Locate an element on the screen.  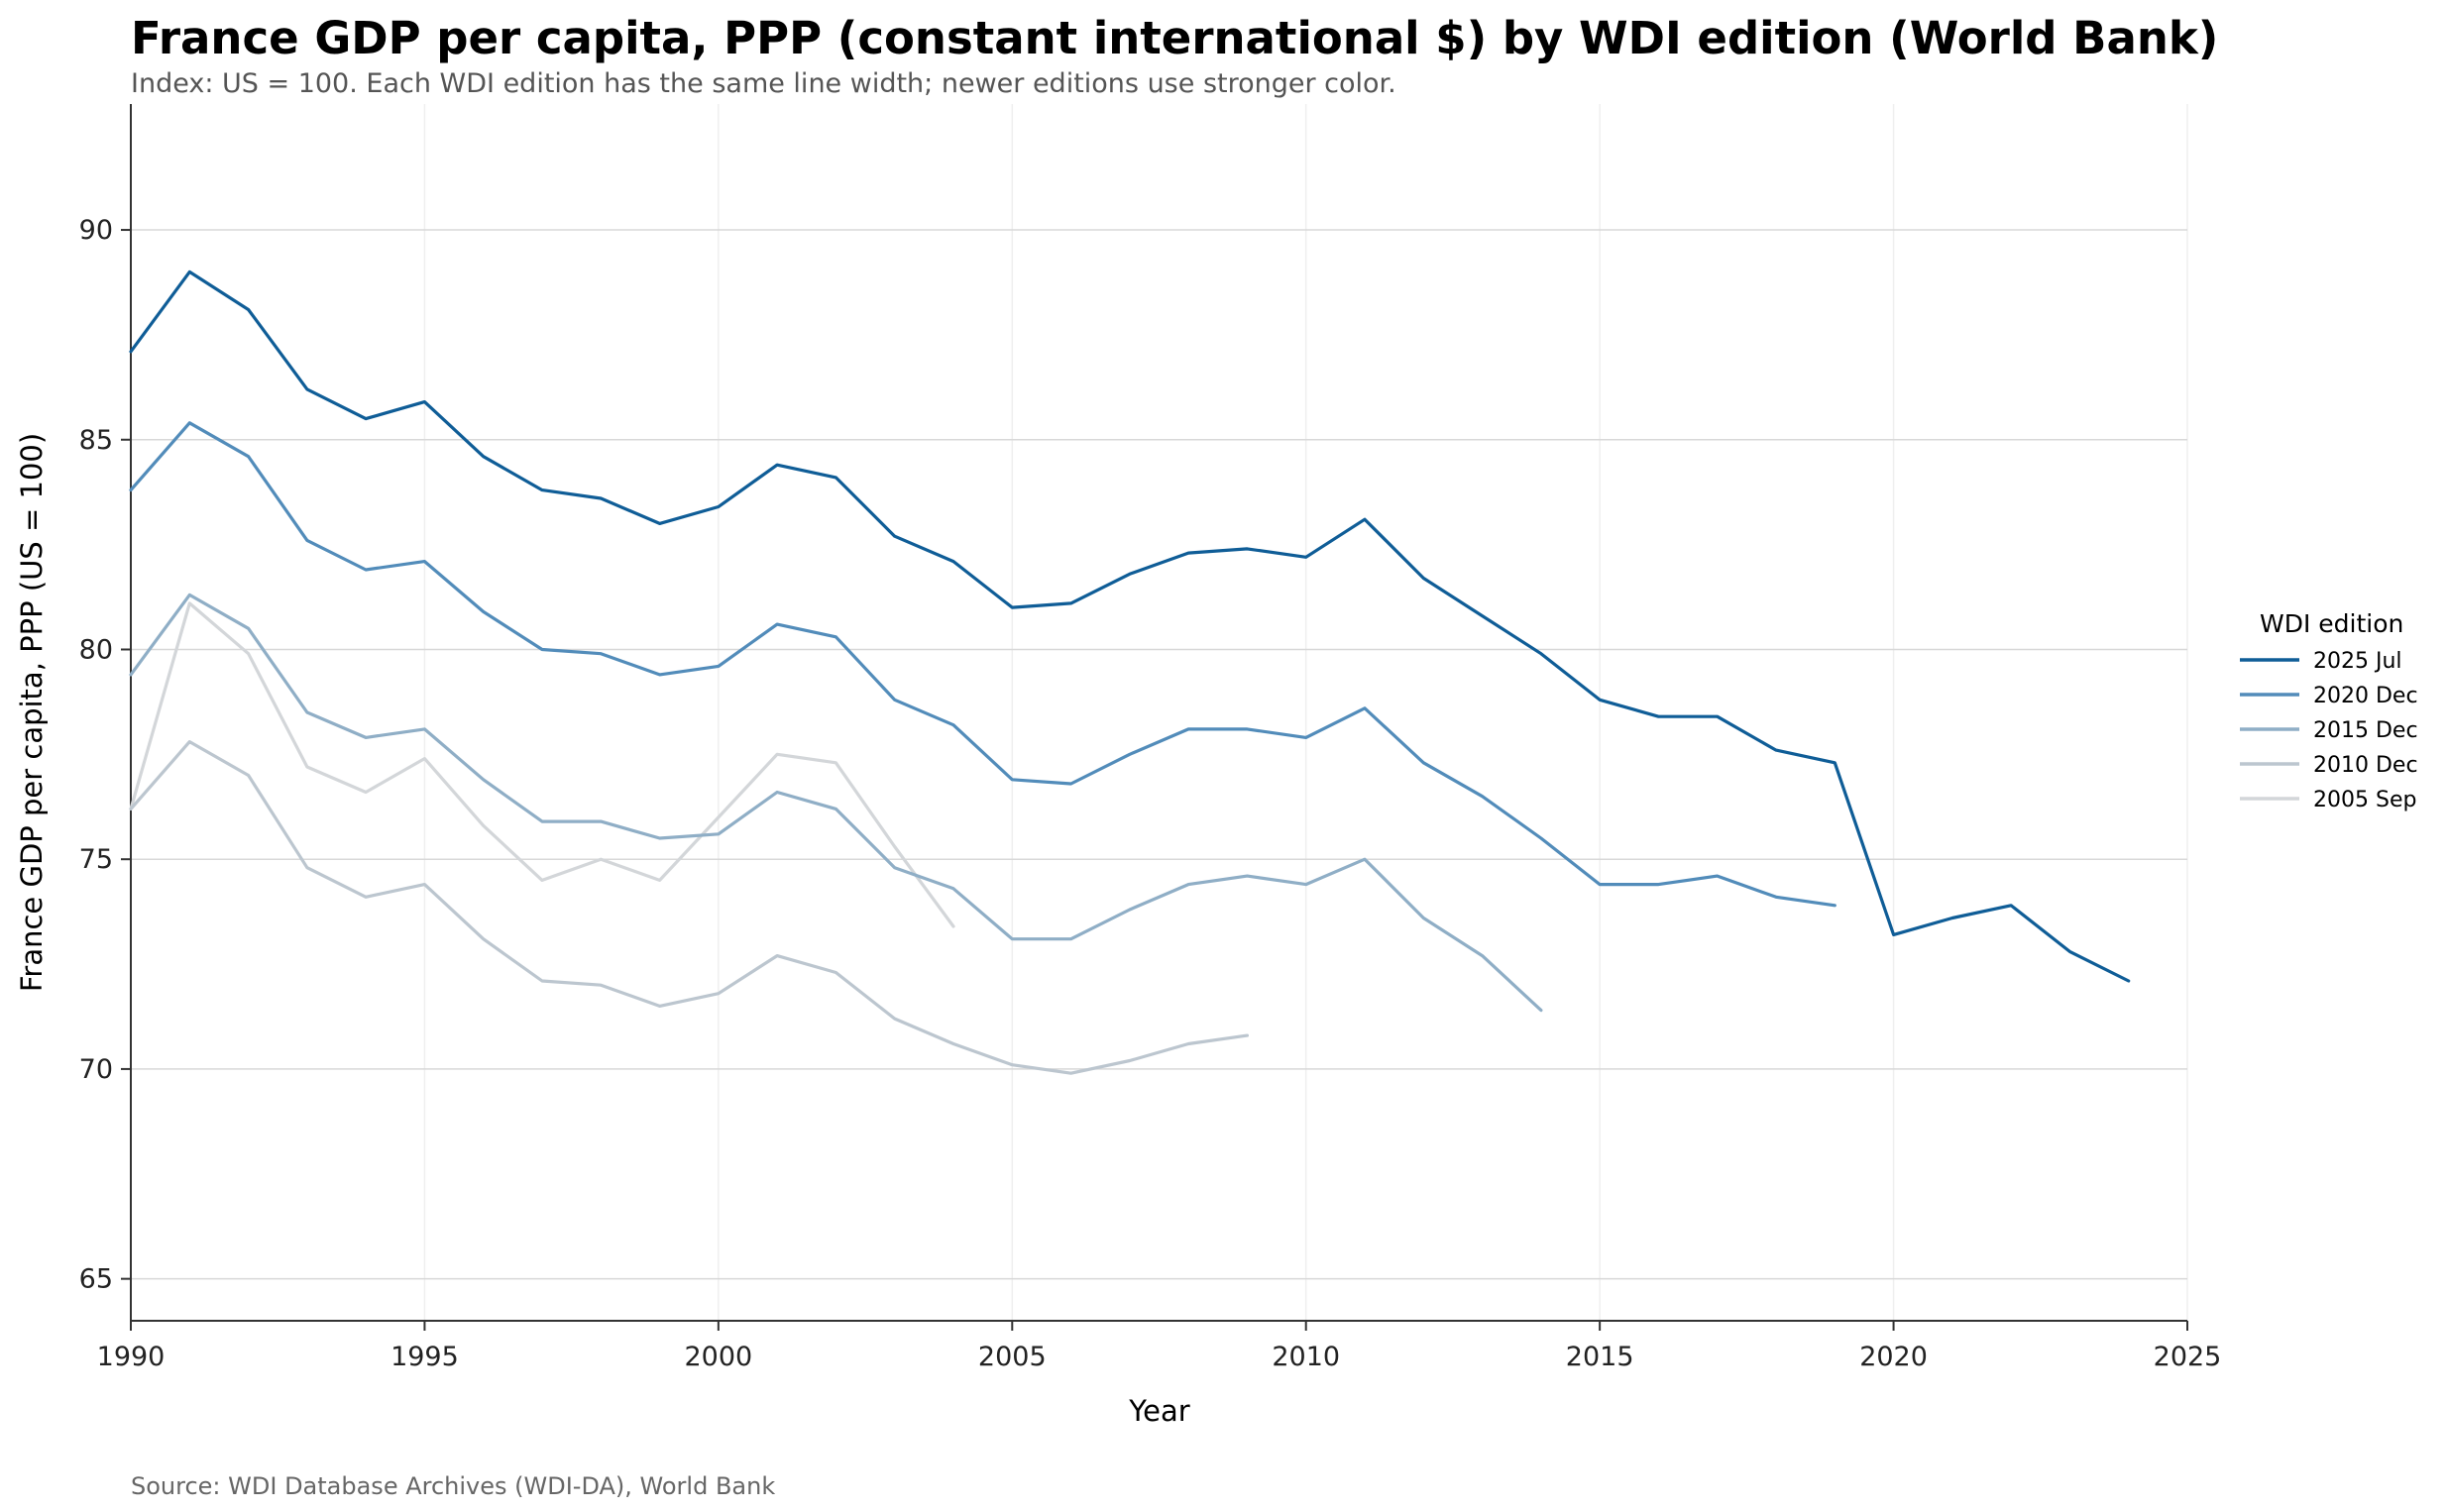
legend-label: 2005 Sep is located at coordinates (2364, 800).